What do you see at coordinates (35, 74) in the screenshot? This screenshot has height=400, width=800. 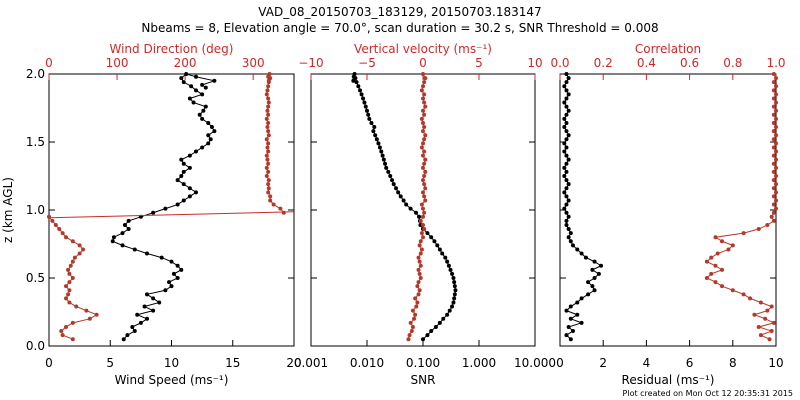 I see `y-tick-label: 2.0` at bounding box center [35, 74].